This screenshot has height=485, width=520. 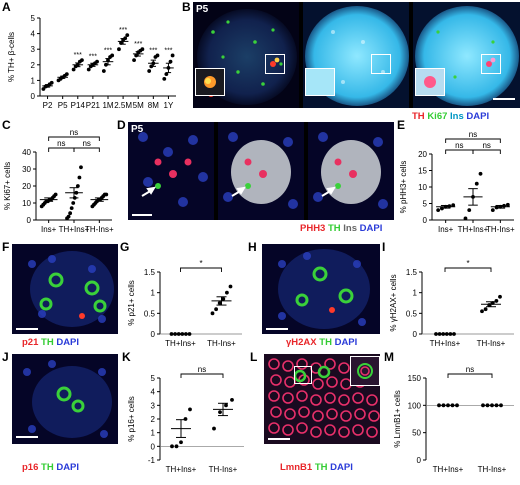 What do you see at coordinates (320, 82) in the screenshot?
I see `inset-b2` at bounding box center [320, 82].